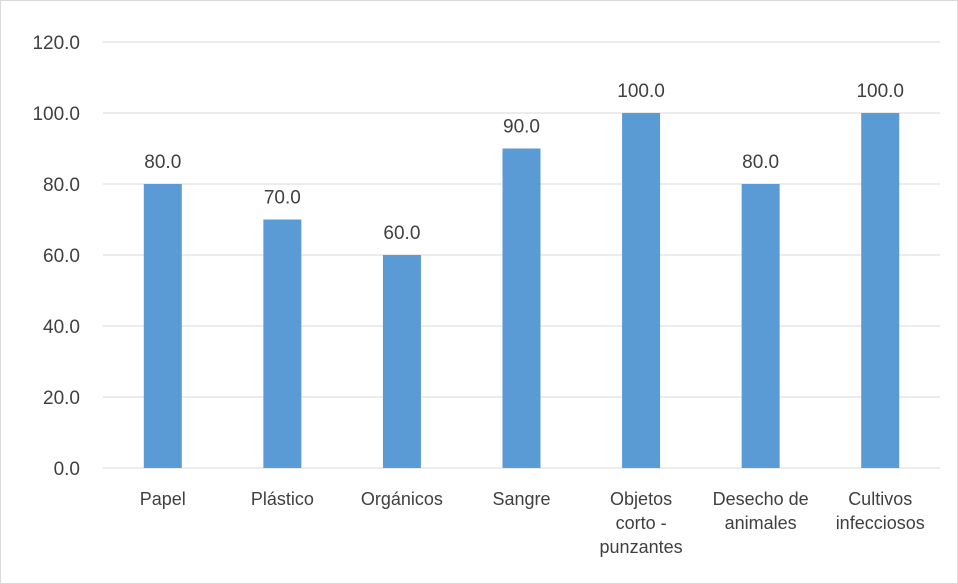 The height and width of the screenshot is (584, 958). Describe the element at coordinates (761, 511) in the screenshot. I see `category-label: Desecho de animales` at that location.